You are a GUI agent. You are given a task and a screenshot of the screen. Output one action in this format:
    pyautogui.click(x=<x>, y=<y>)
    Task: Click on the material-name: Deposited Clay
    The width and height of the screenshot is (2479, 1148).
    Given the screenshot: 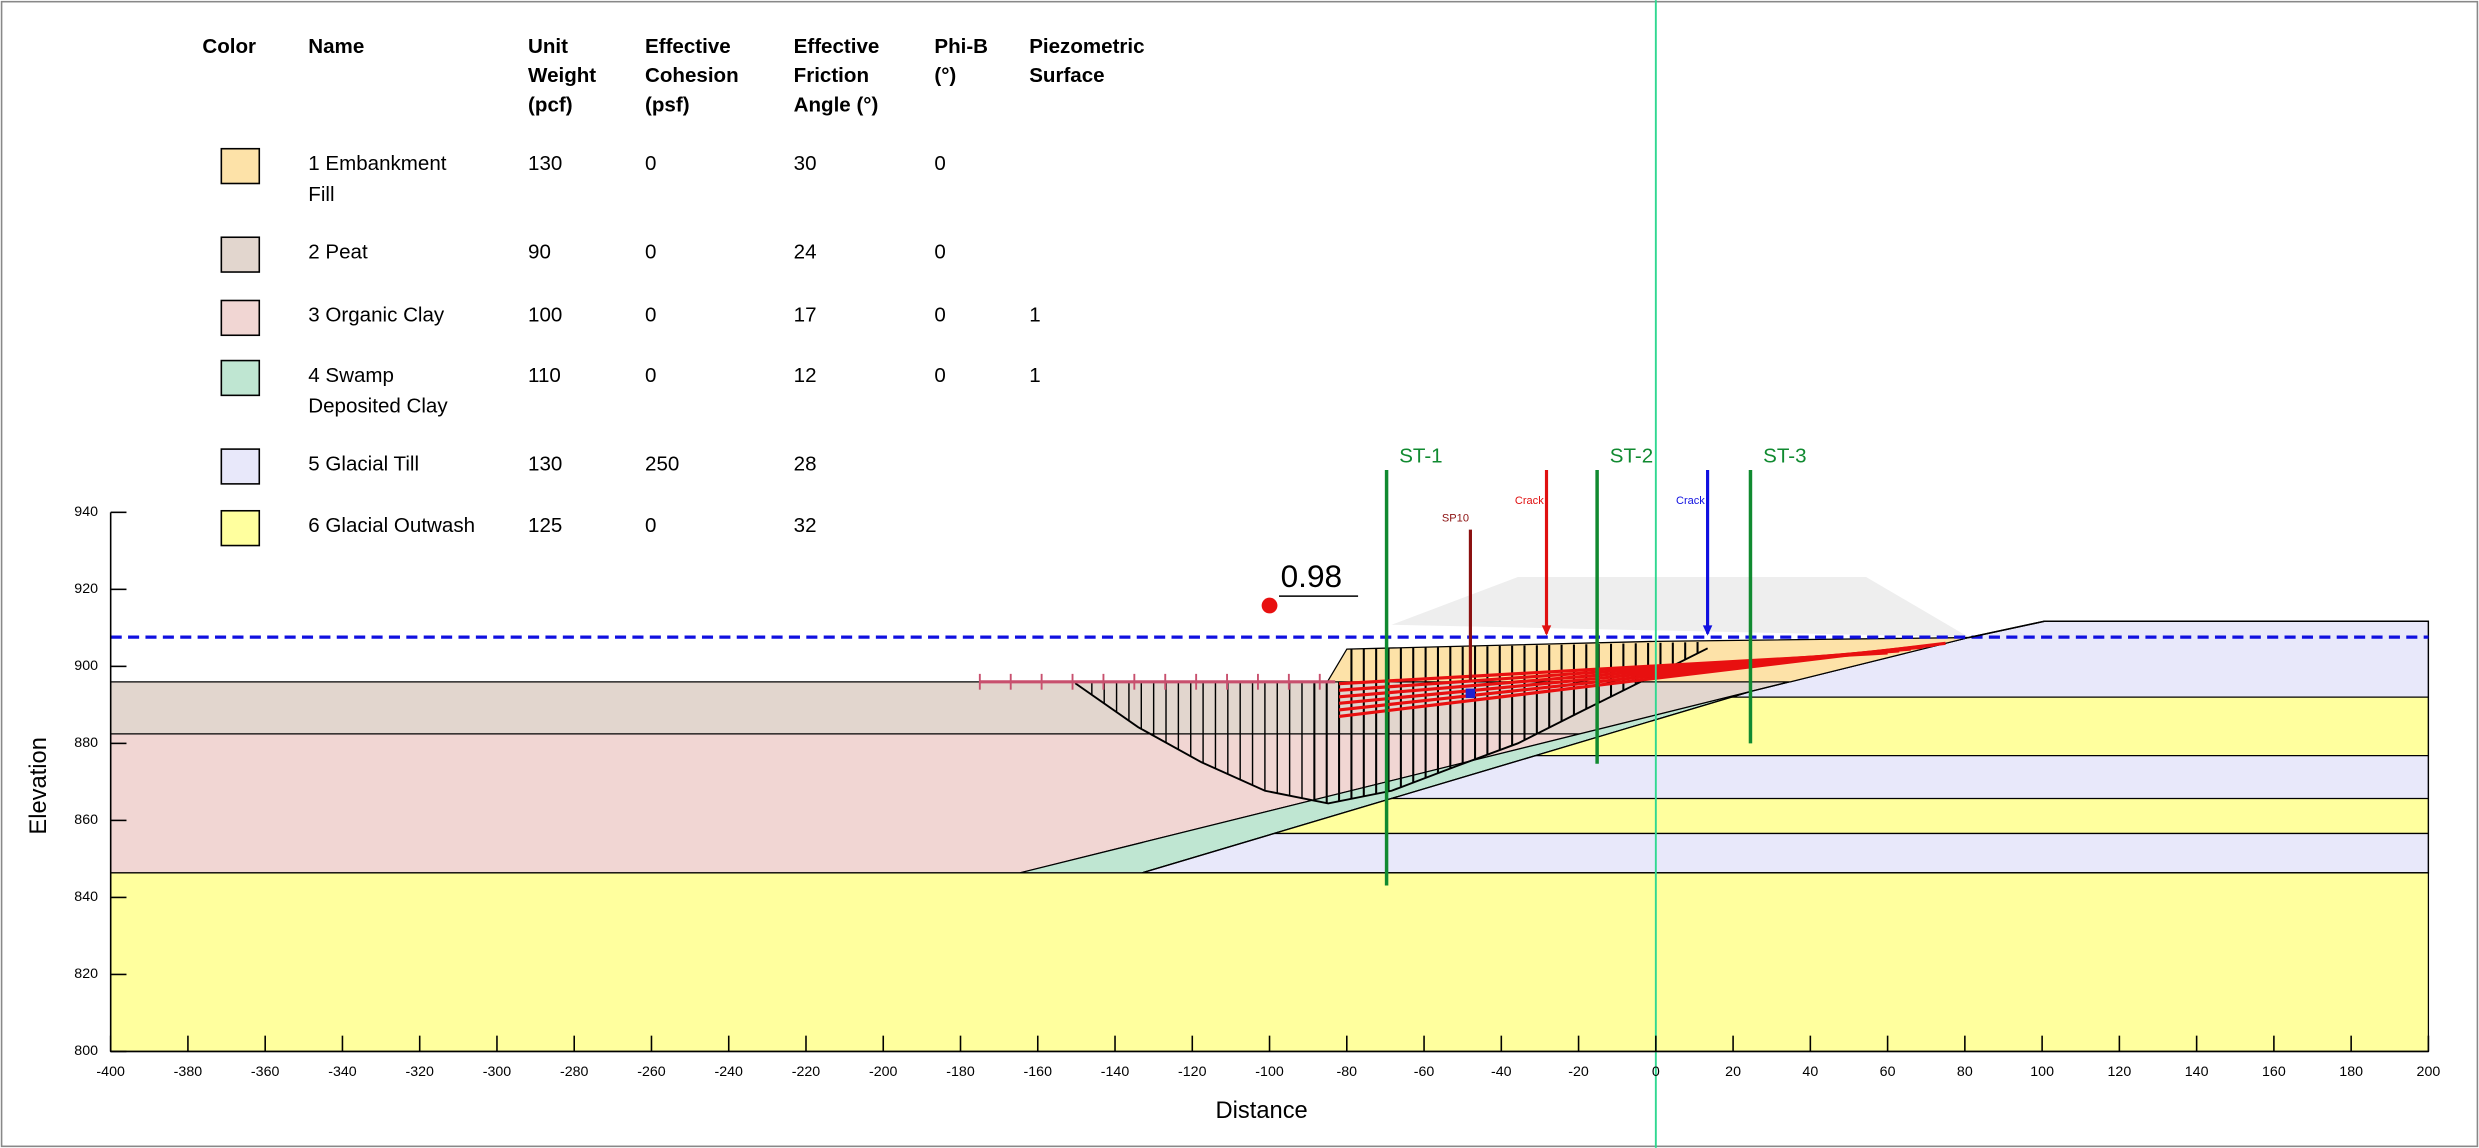 What is the action you would take?
    pyautogui.click(x=378, y=406)
    